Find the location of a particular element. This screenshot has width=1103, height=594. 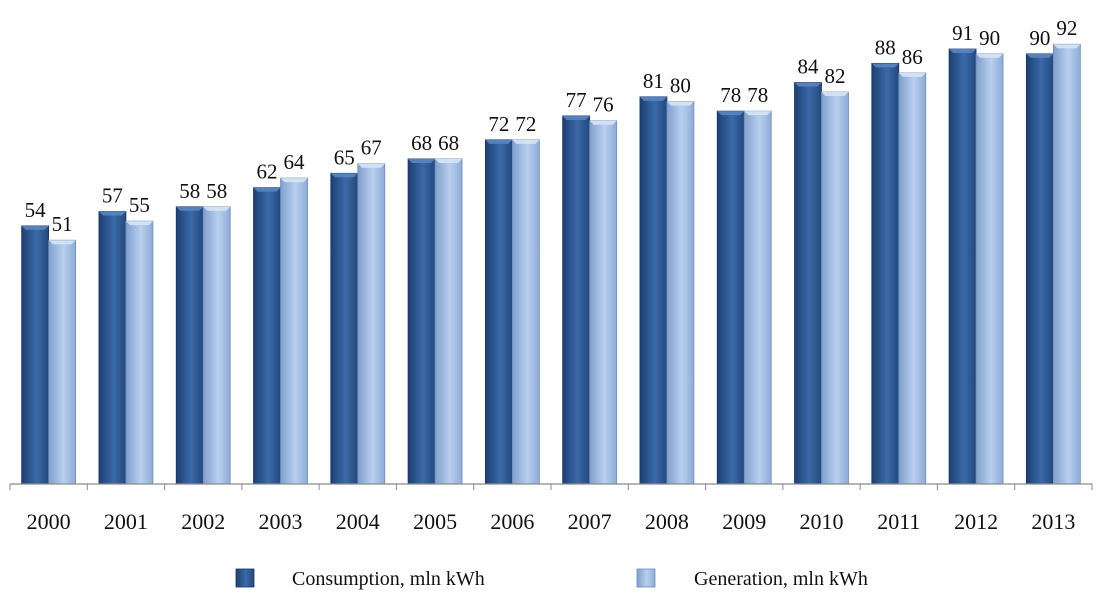

x-tick-label-2005: 2005 is located at coordinates (435, 521).